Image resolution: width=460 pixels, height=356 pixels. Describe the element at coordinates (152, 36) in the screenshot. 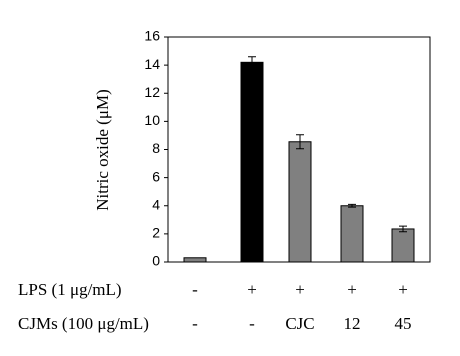

I see `y-tick-label: 16` at that location.